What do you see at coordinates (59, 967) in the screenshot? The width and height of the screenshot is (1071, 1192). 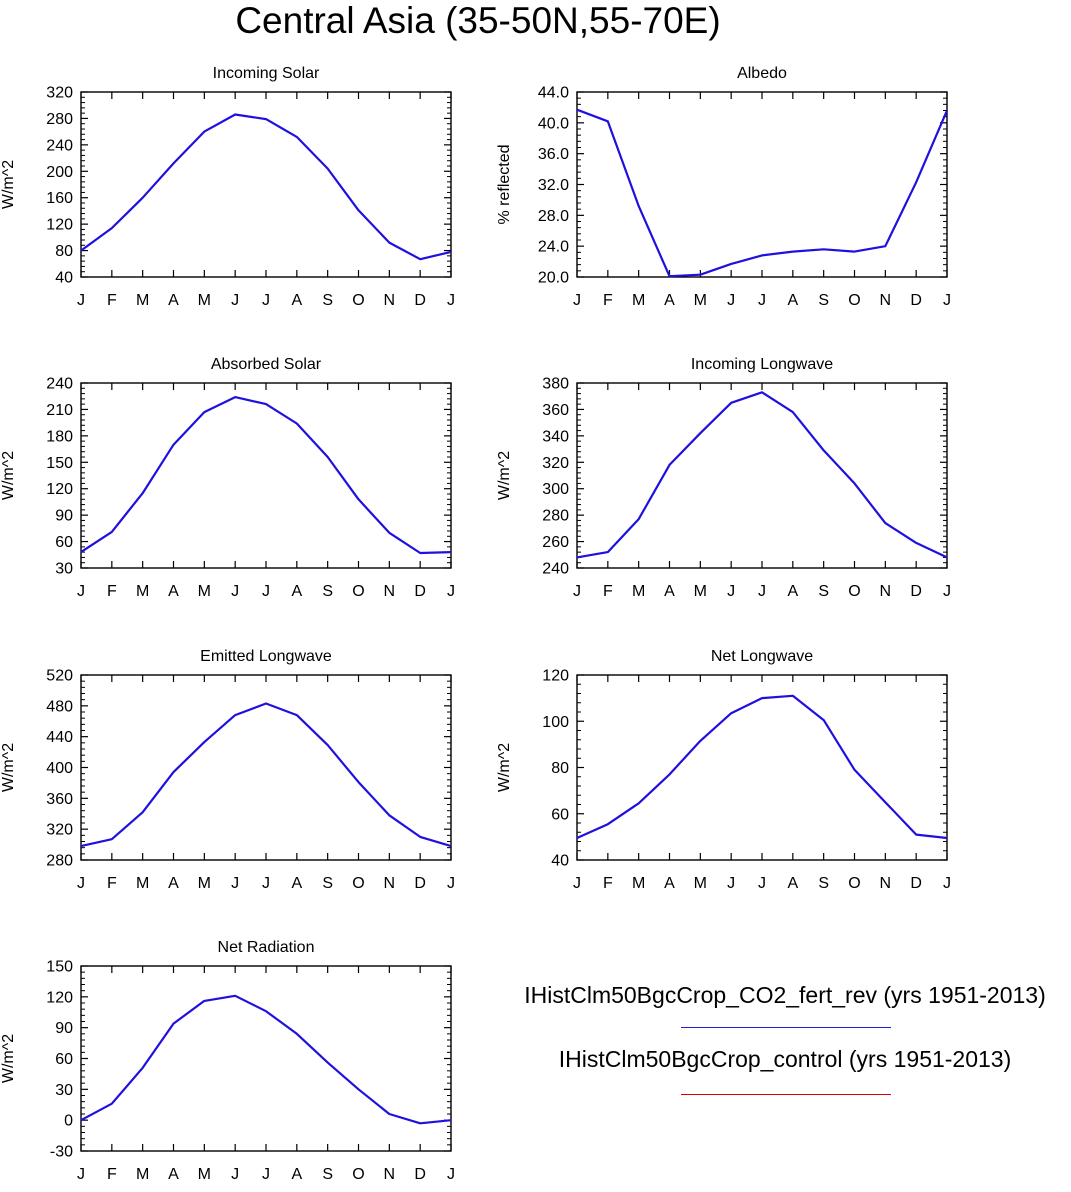 I see `y-tick-label: 150` at bounding box center [59, 967].